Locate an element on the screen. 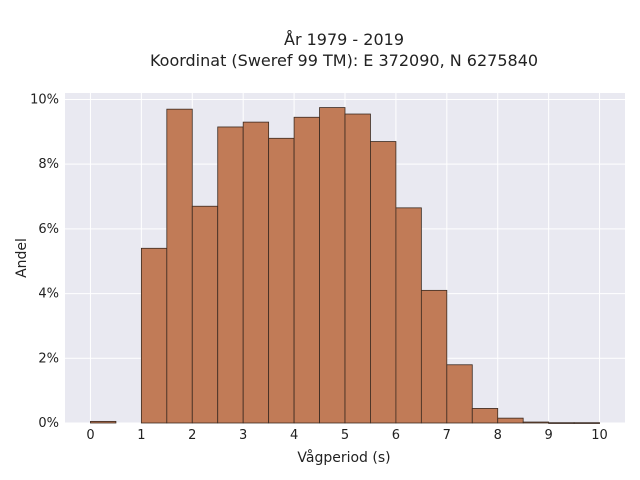  x-tick-label: 5 is located at coordinates (345, 435).